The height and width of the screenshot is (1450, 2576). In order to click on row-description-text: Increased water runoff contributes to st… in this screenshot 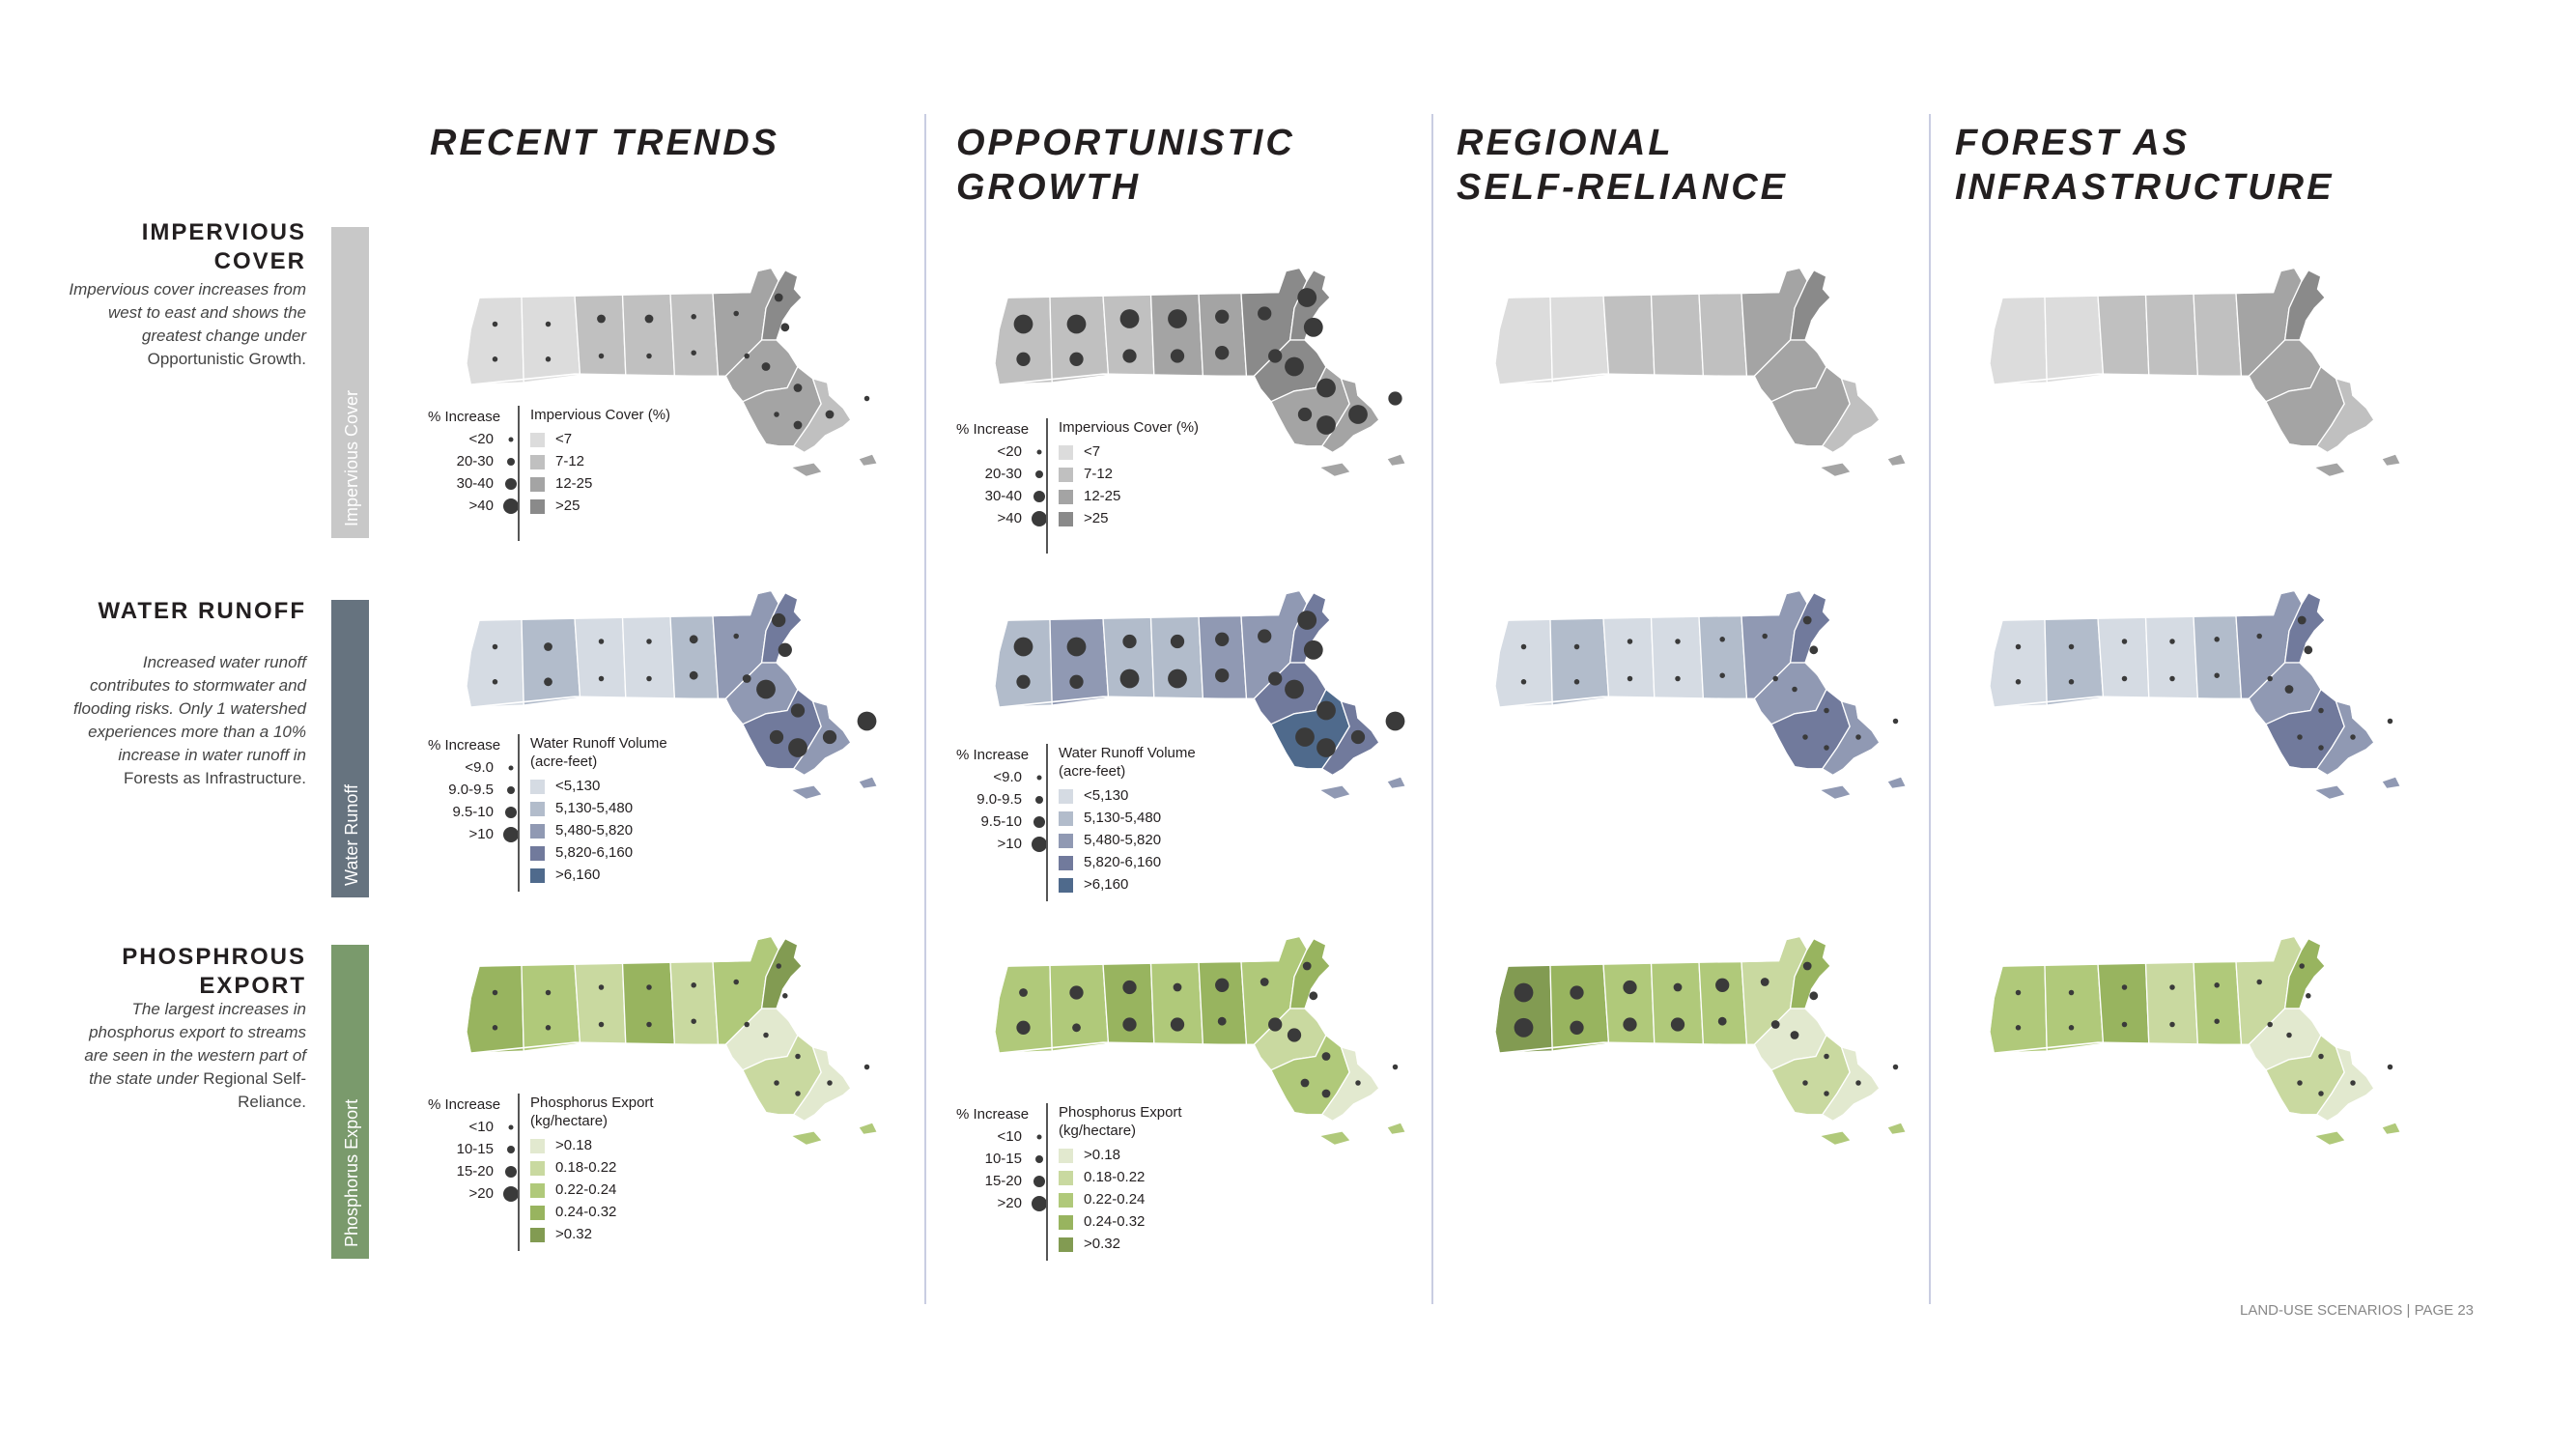, I will do `click(189, 709)`.